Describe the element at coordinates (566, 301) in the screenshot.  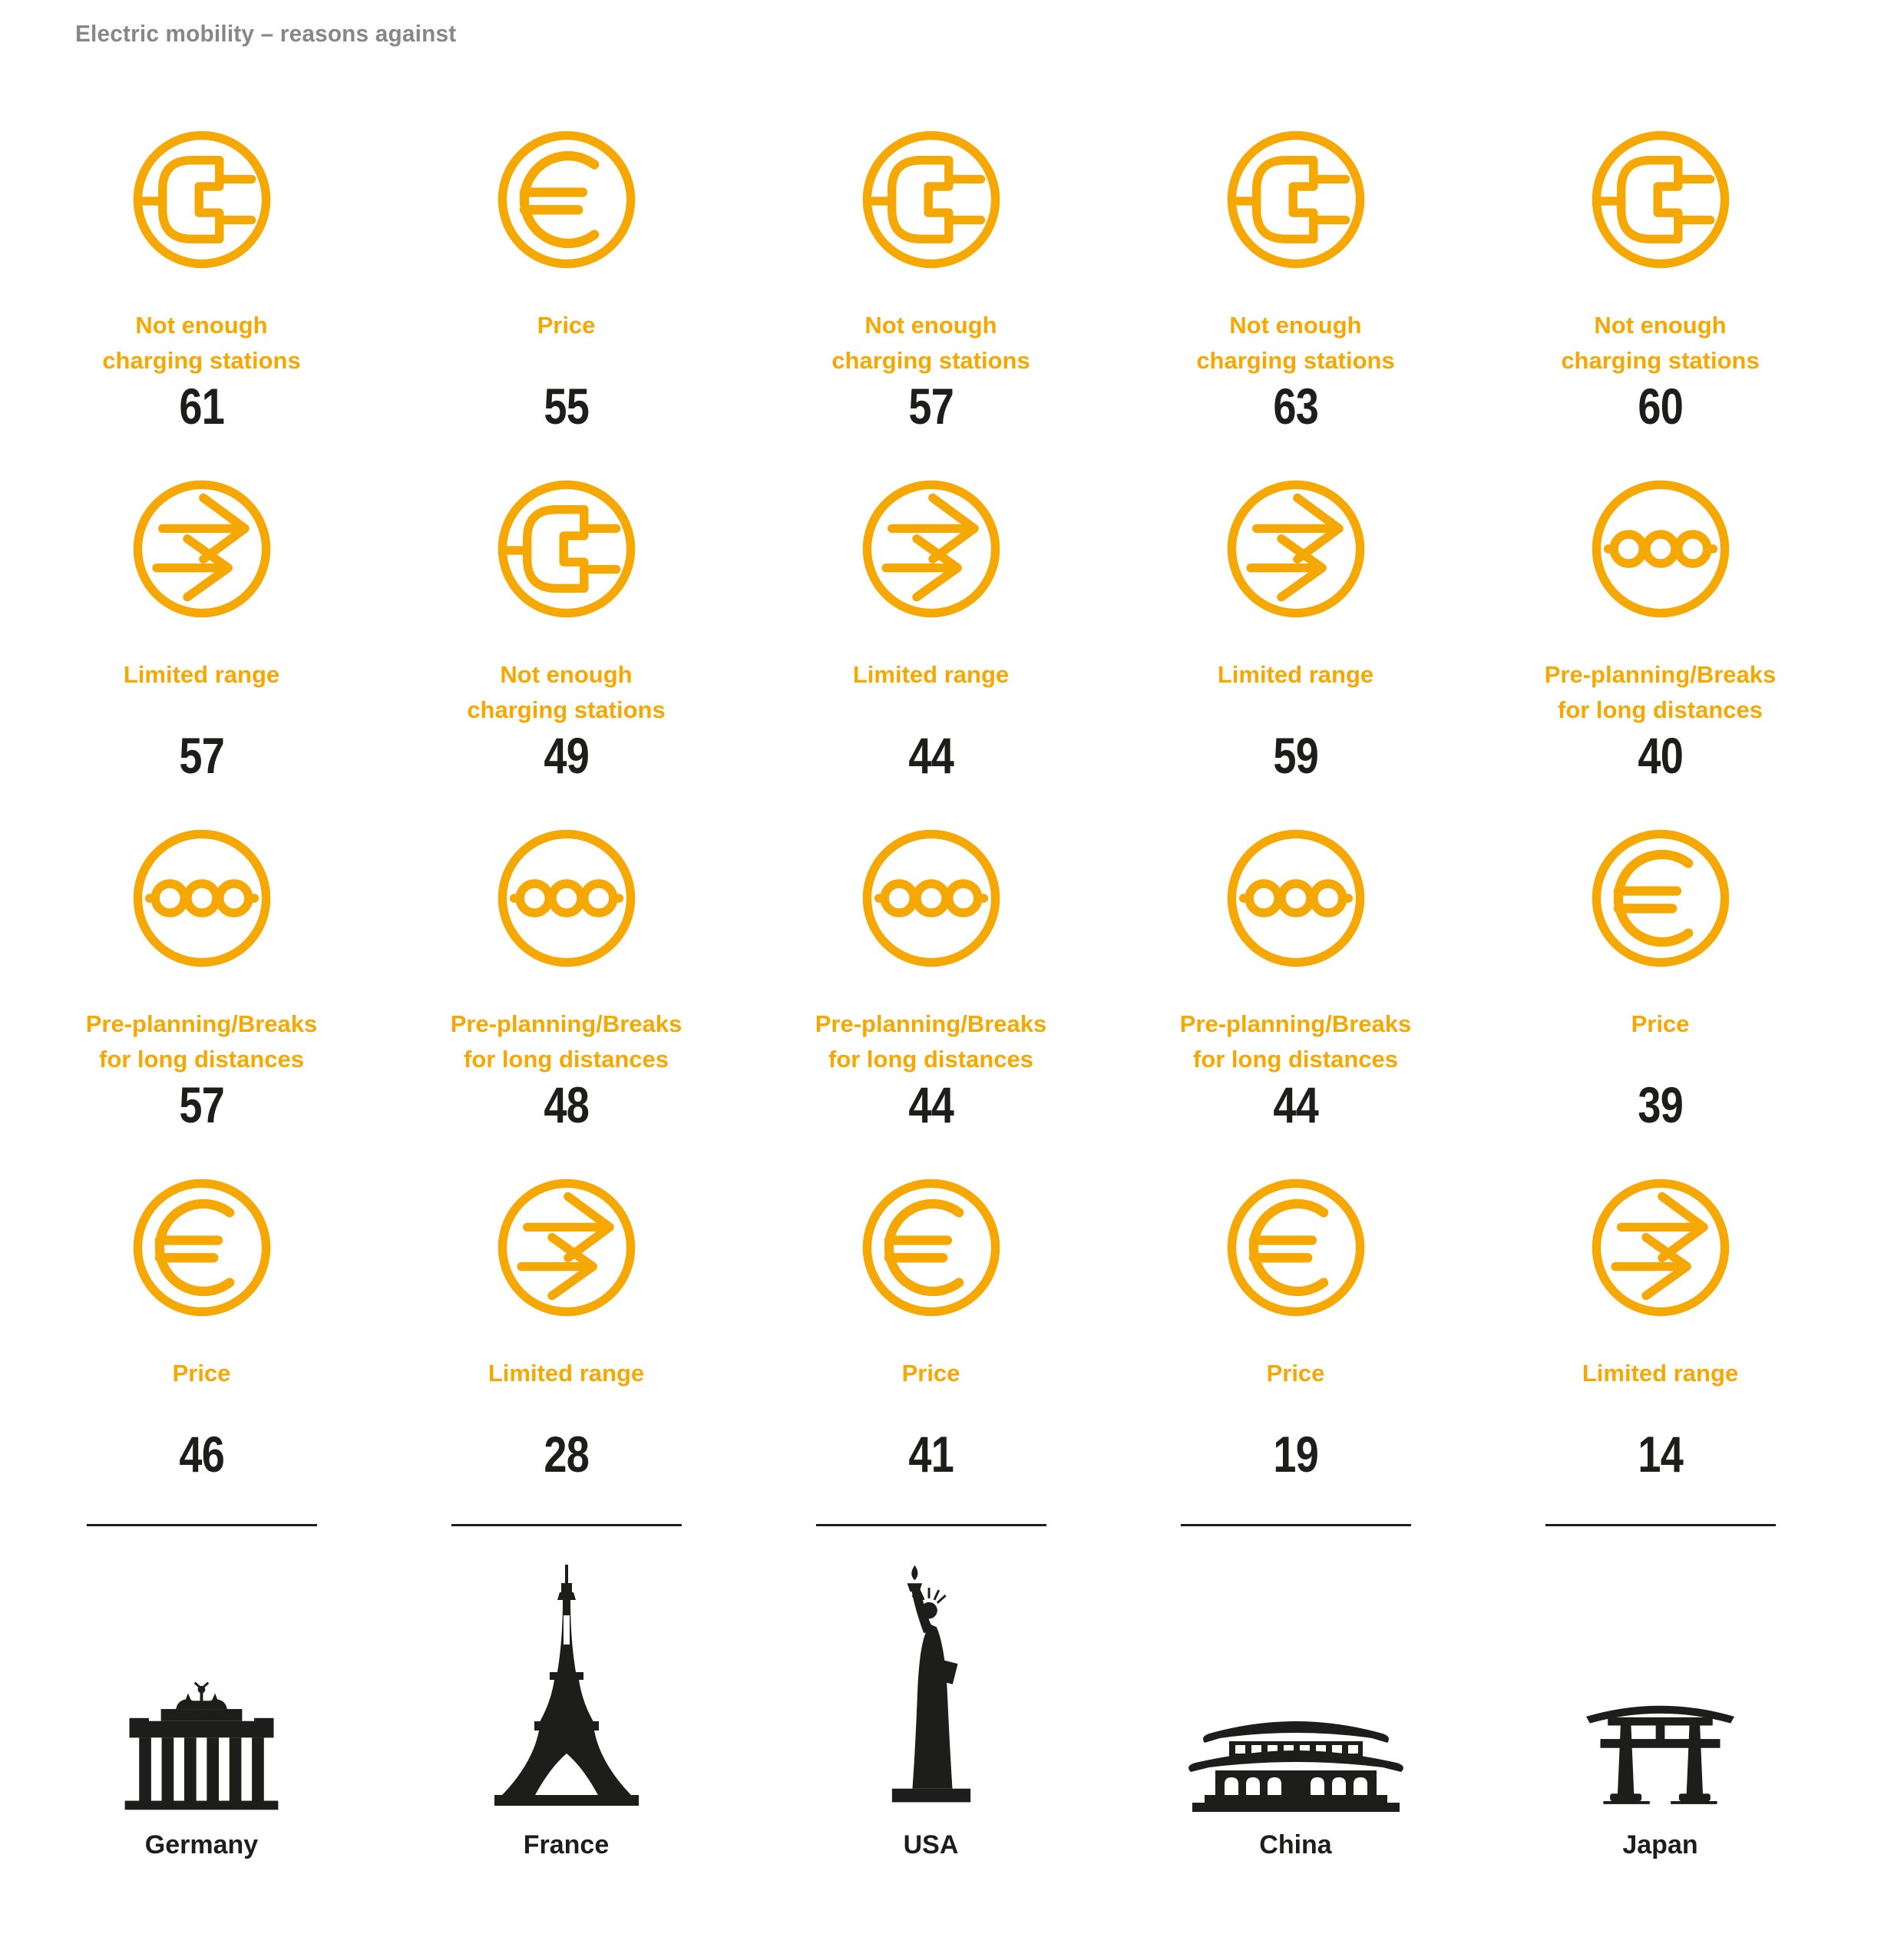
I see `reason-cell: Price 55` at that location.